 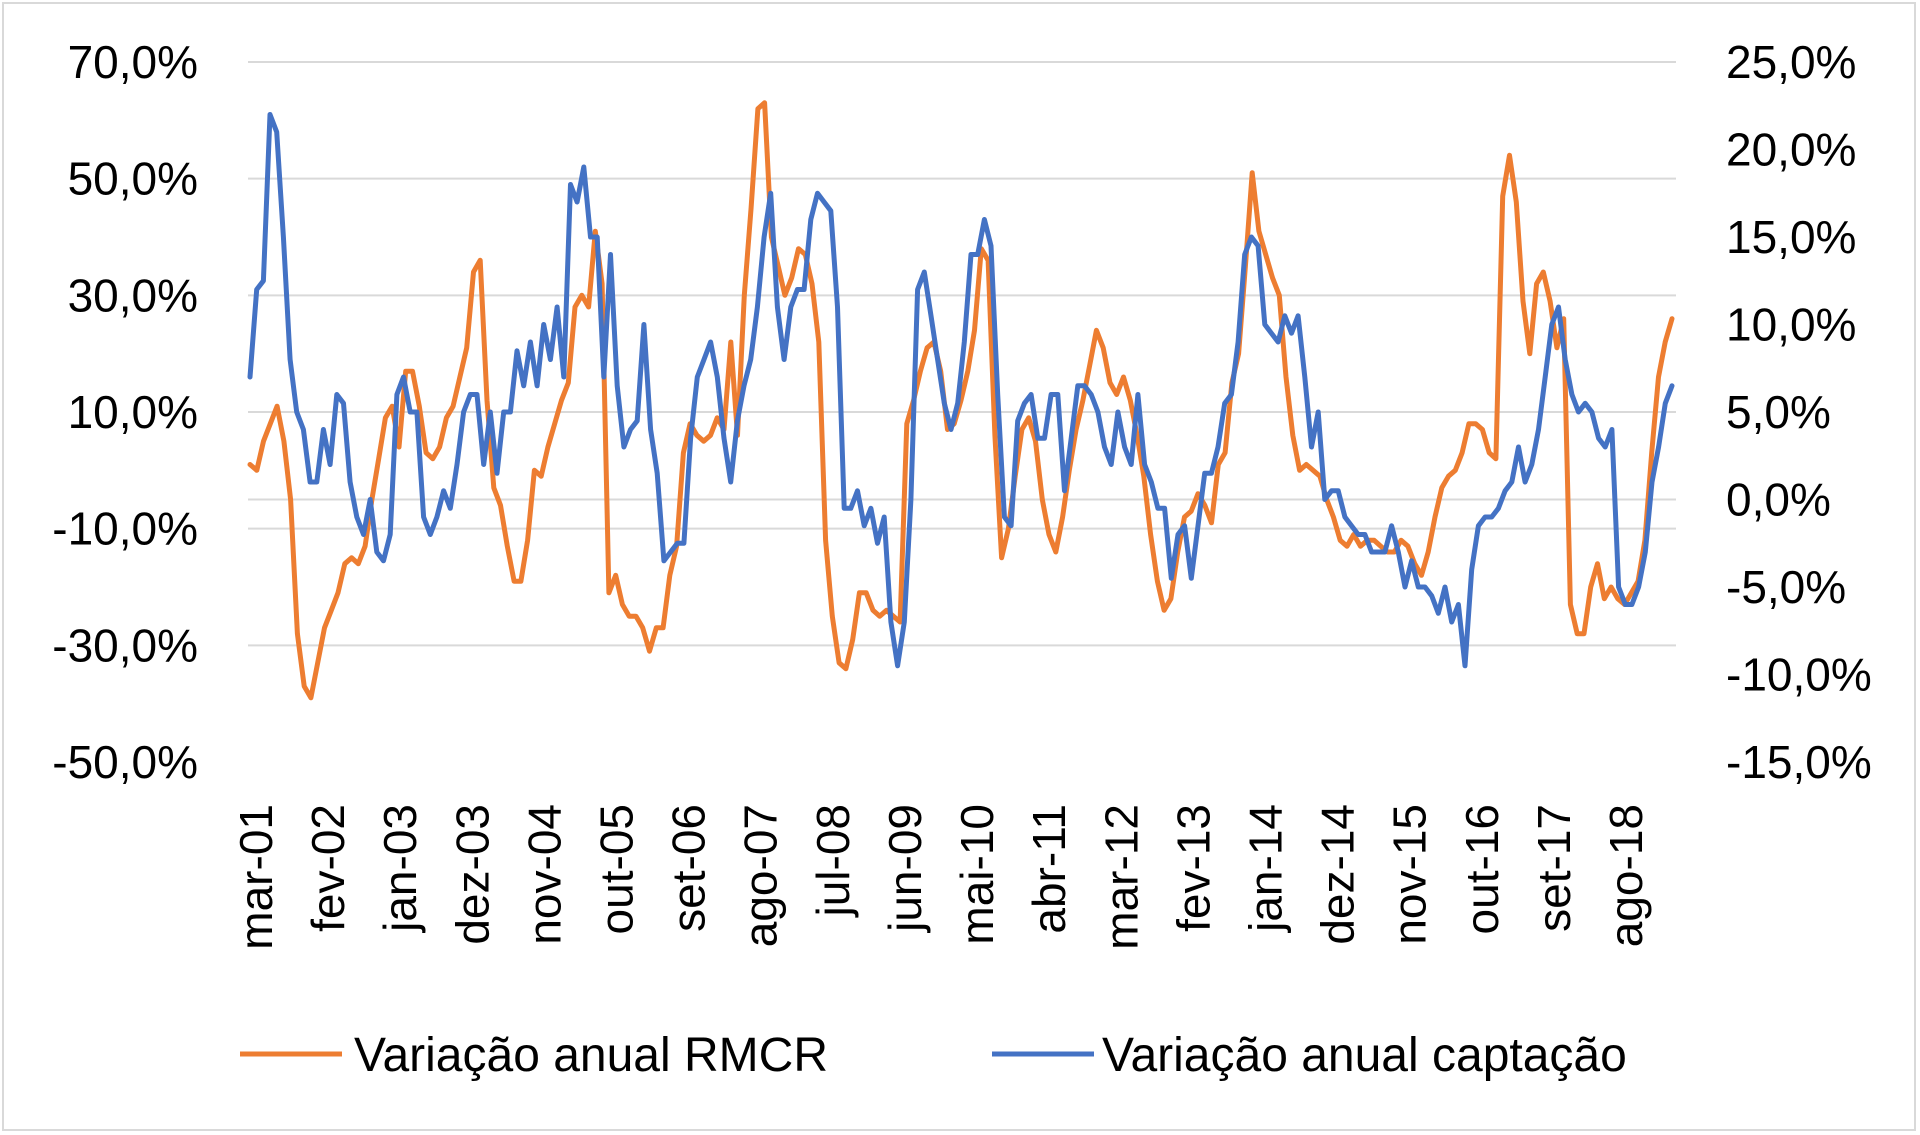 What do you see at coordinates (1338, 874) in the screenshot?
I see `x-axis-tick-label: dez-14` at bounding box center [1338, 874].